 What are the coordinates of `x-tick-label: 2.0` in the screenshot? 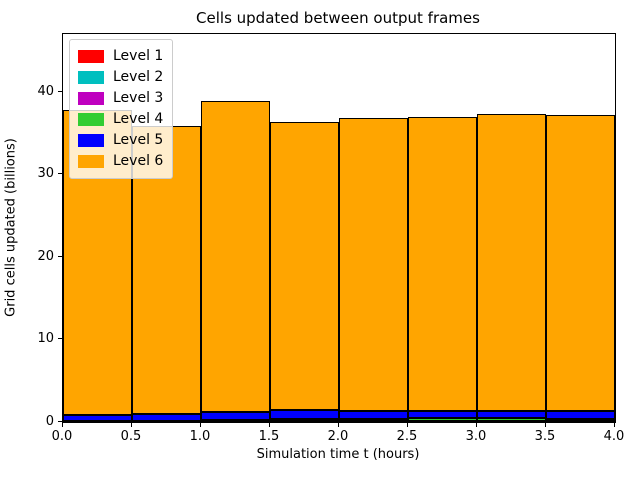 It's located at (338, 436).